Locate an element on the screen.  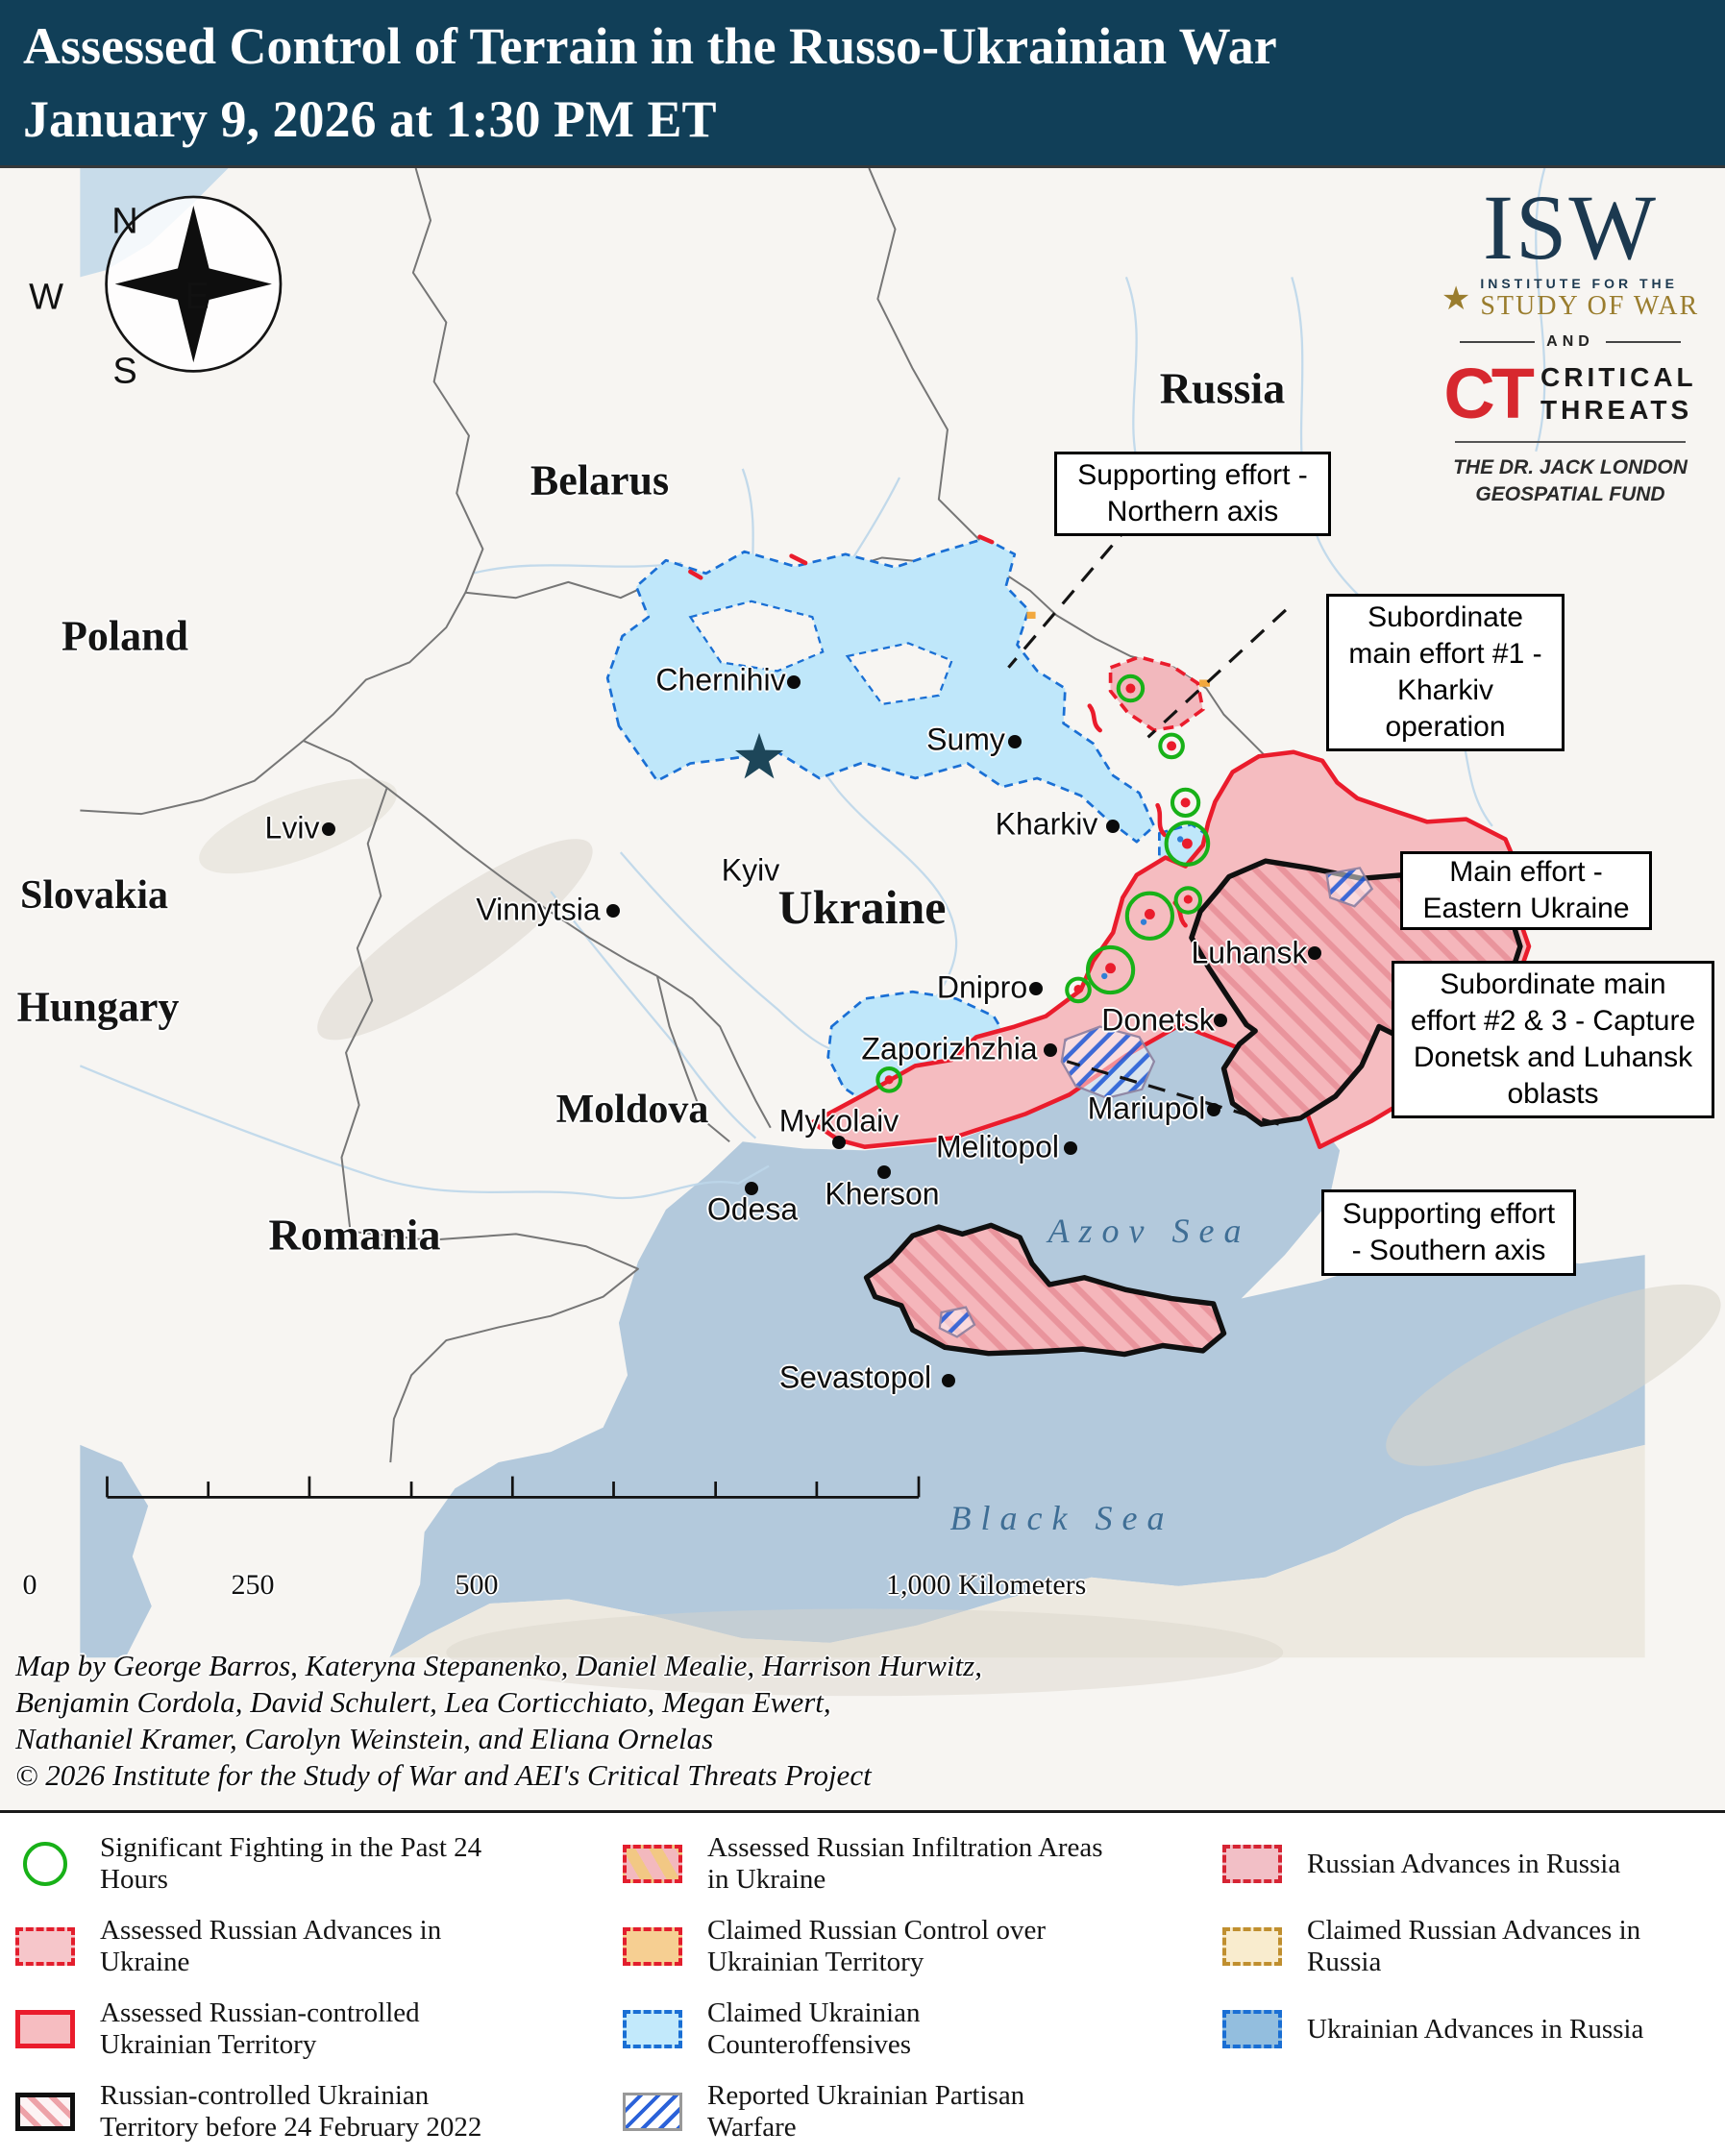
critical-label: CRITICAL is located at coordinates (1618, 377).